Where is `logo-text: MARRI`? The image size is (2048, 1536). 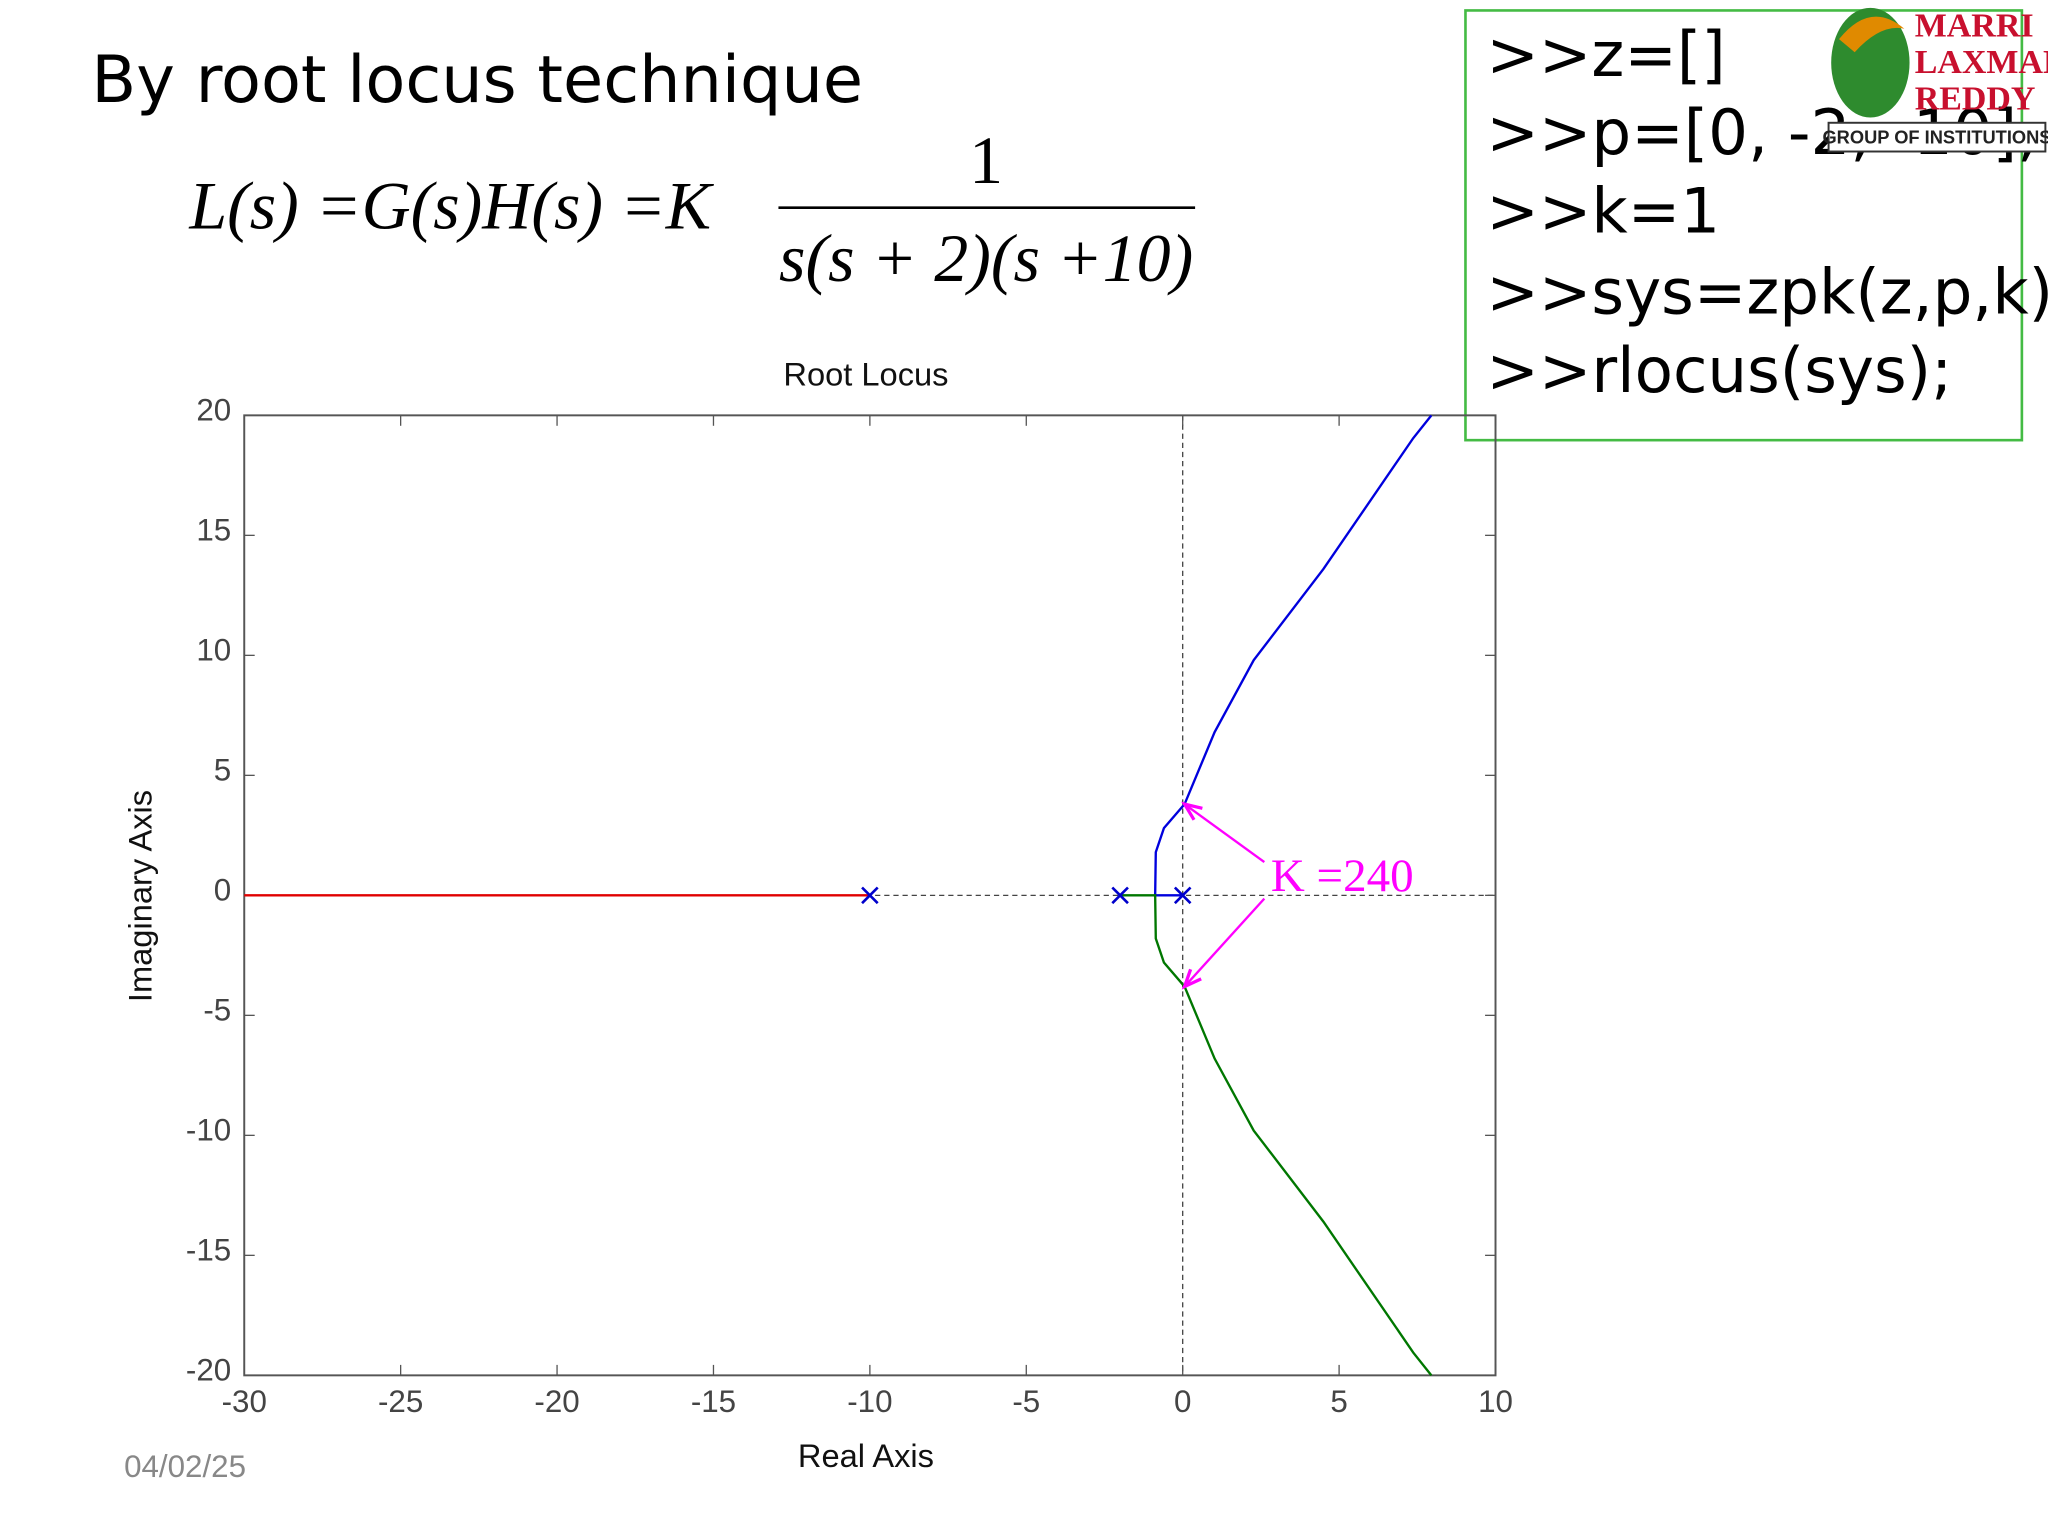
logo-text: MARRI is located at coordinates (1974, 26).